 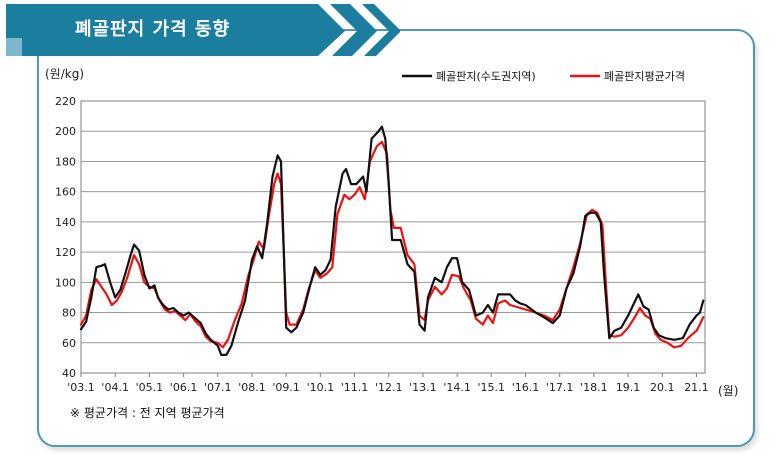 What do you see at coordinates (218, 387) in the screenshot?
I see `x-tick-label: '07.1` at bounding box center [218, 387].